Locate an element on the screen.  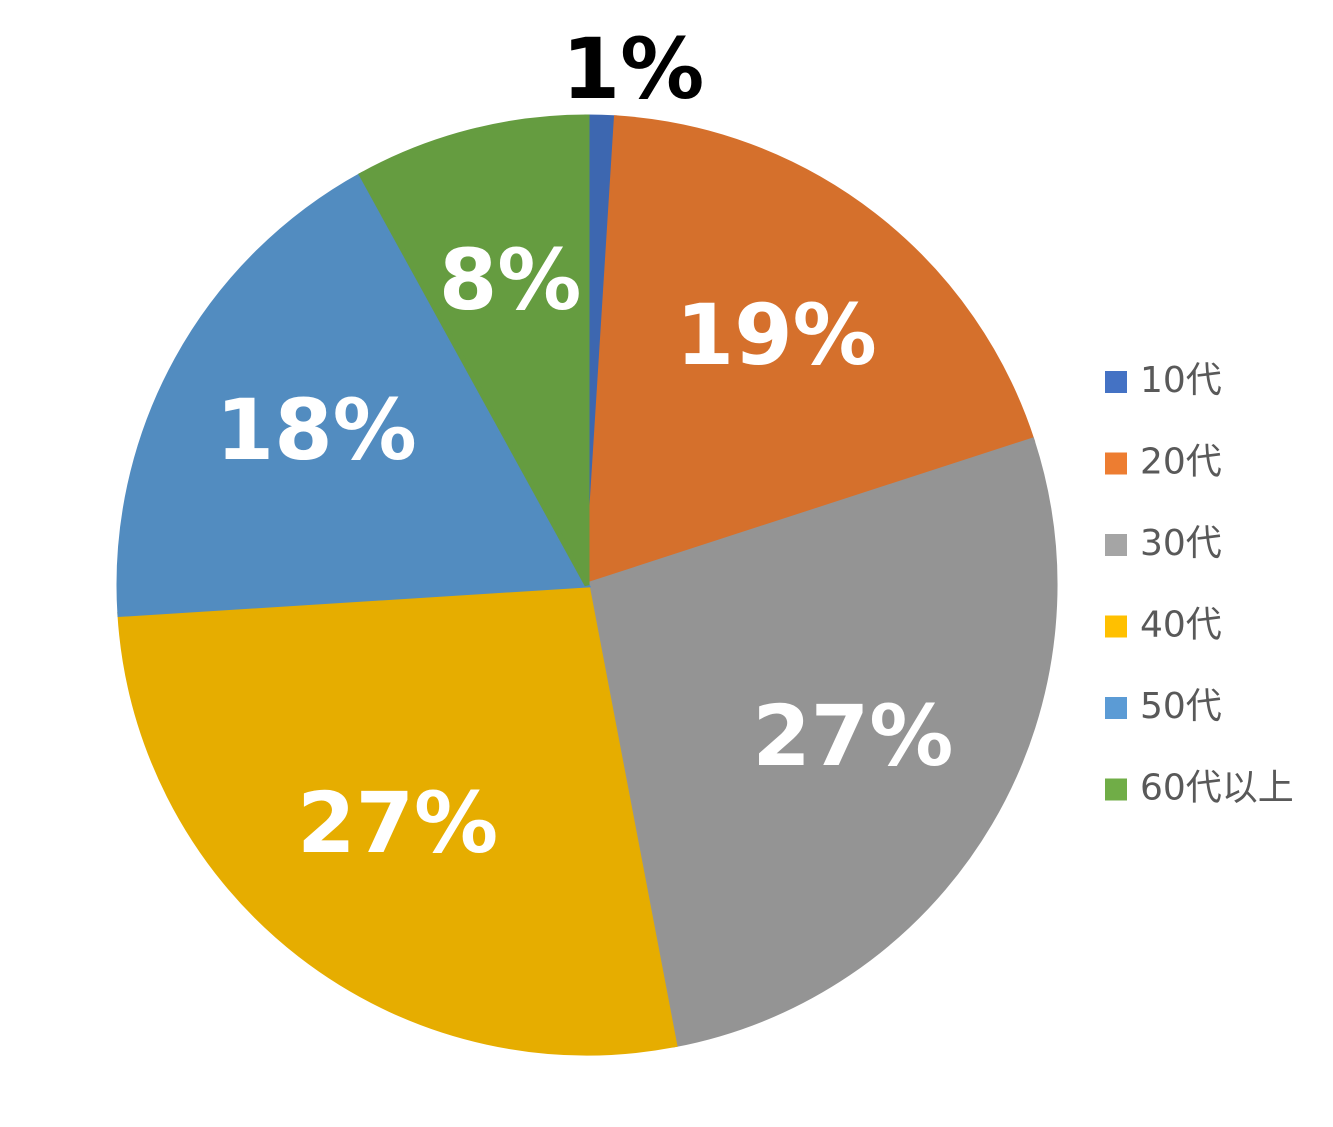
data-label: 19% is located at coordinates (776, 335).